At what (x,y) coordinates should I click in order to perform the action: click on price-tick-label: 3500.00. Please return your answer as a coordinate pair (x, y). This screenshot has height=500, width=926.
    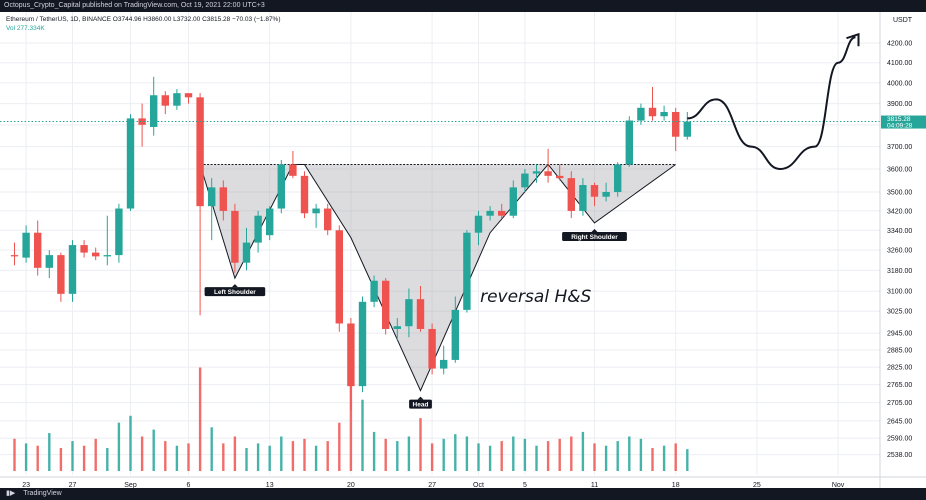
    Looking at the image, I should click on (899, 193).